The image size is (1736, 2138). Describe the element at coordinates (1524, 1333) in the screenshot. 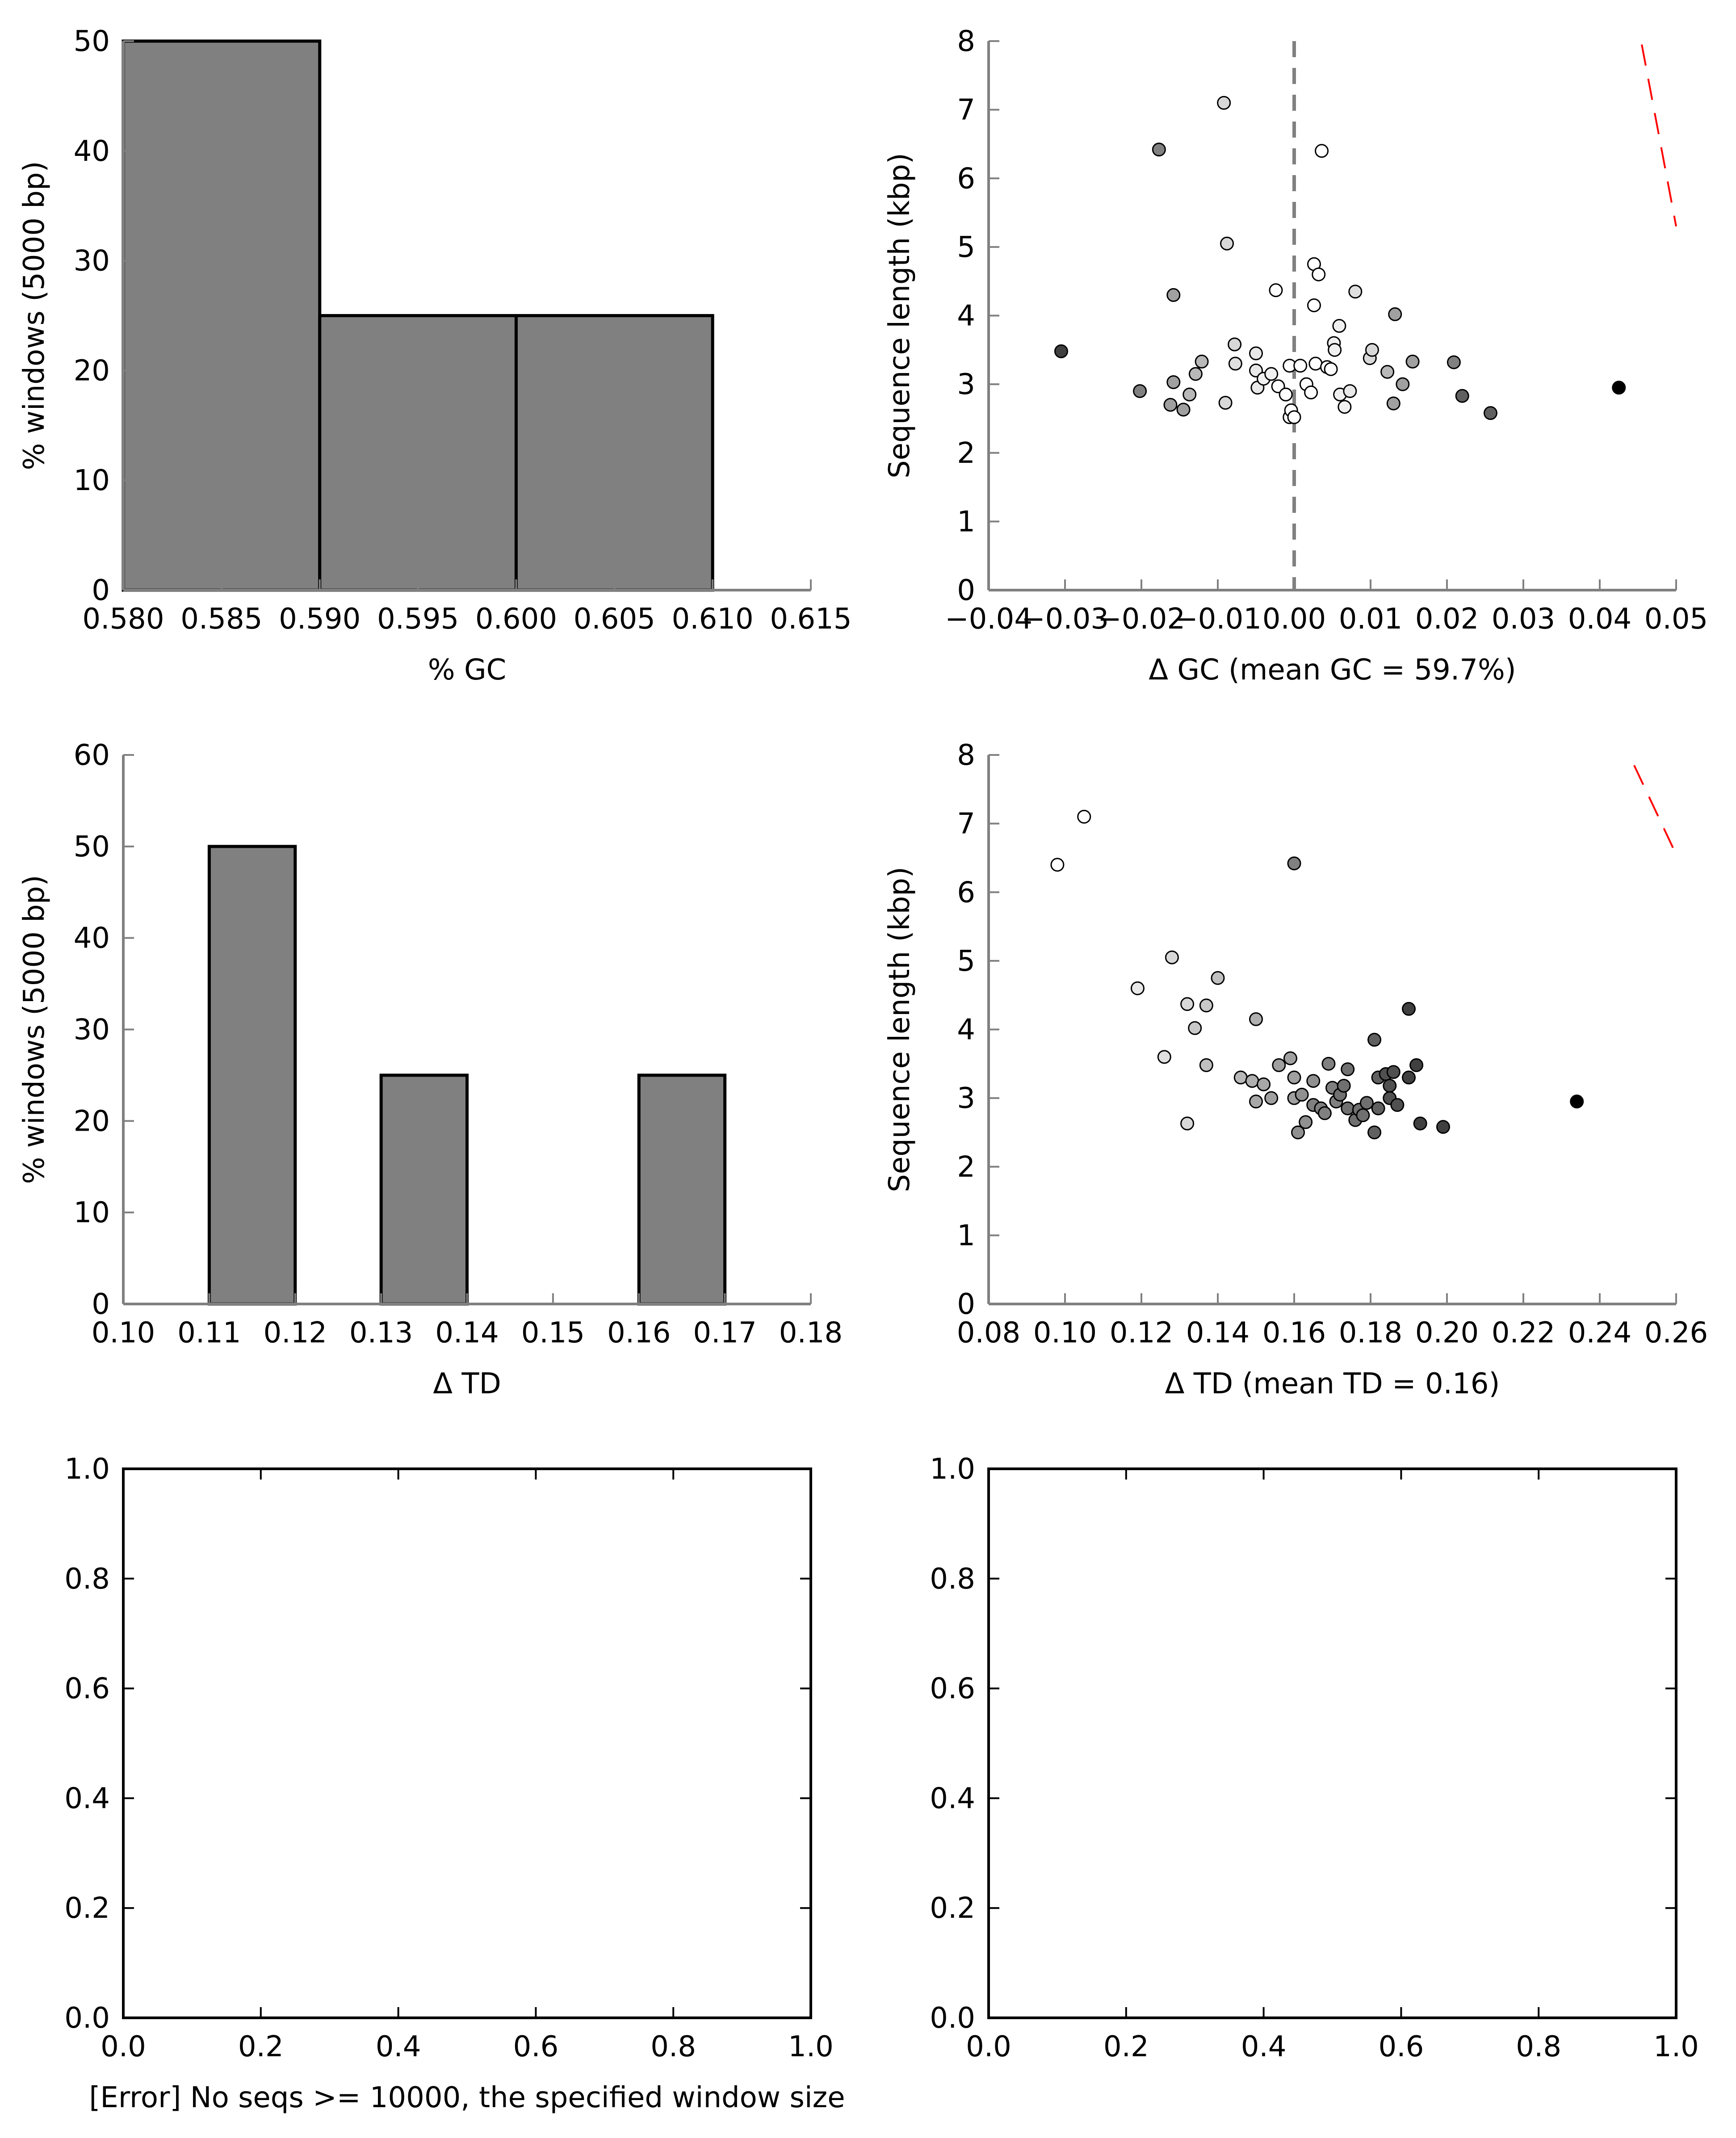

I see `x-tick-label: 0.22` at that location.